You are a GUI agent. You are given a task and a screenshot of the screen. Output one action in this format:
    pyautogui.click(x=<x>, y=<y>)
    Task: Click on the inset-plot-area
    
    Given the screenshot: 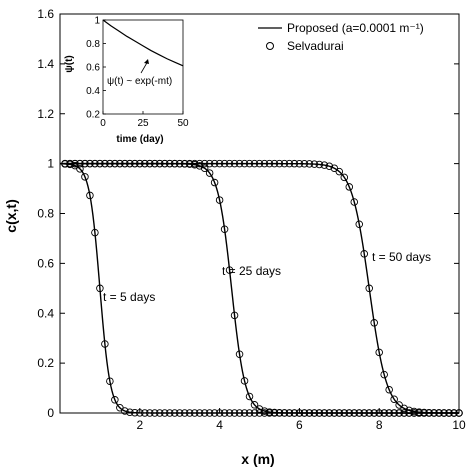 What is the action you would take?
    pyautogui.click(x=143, y=67)
    